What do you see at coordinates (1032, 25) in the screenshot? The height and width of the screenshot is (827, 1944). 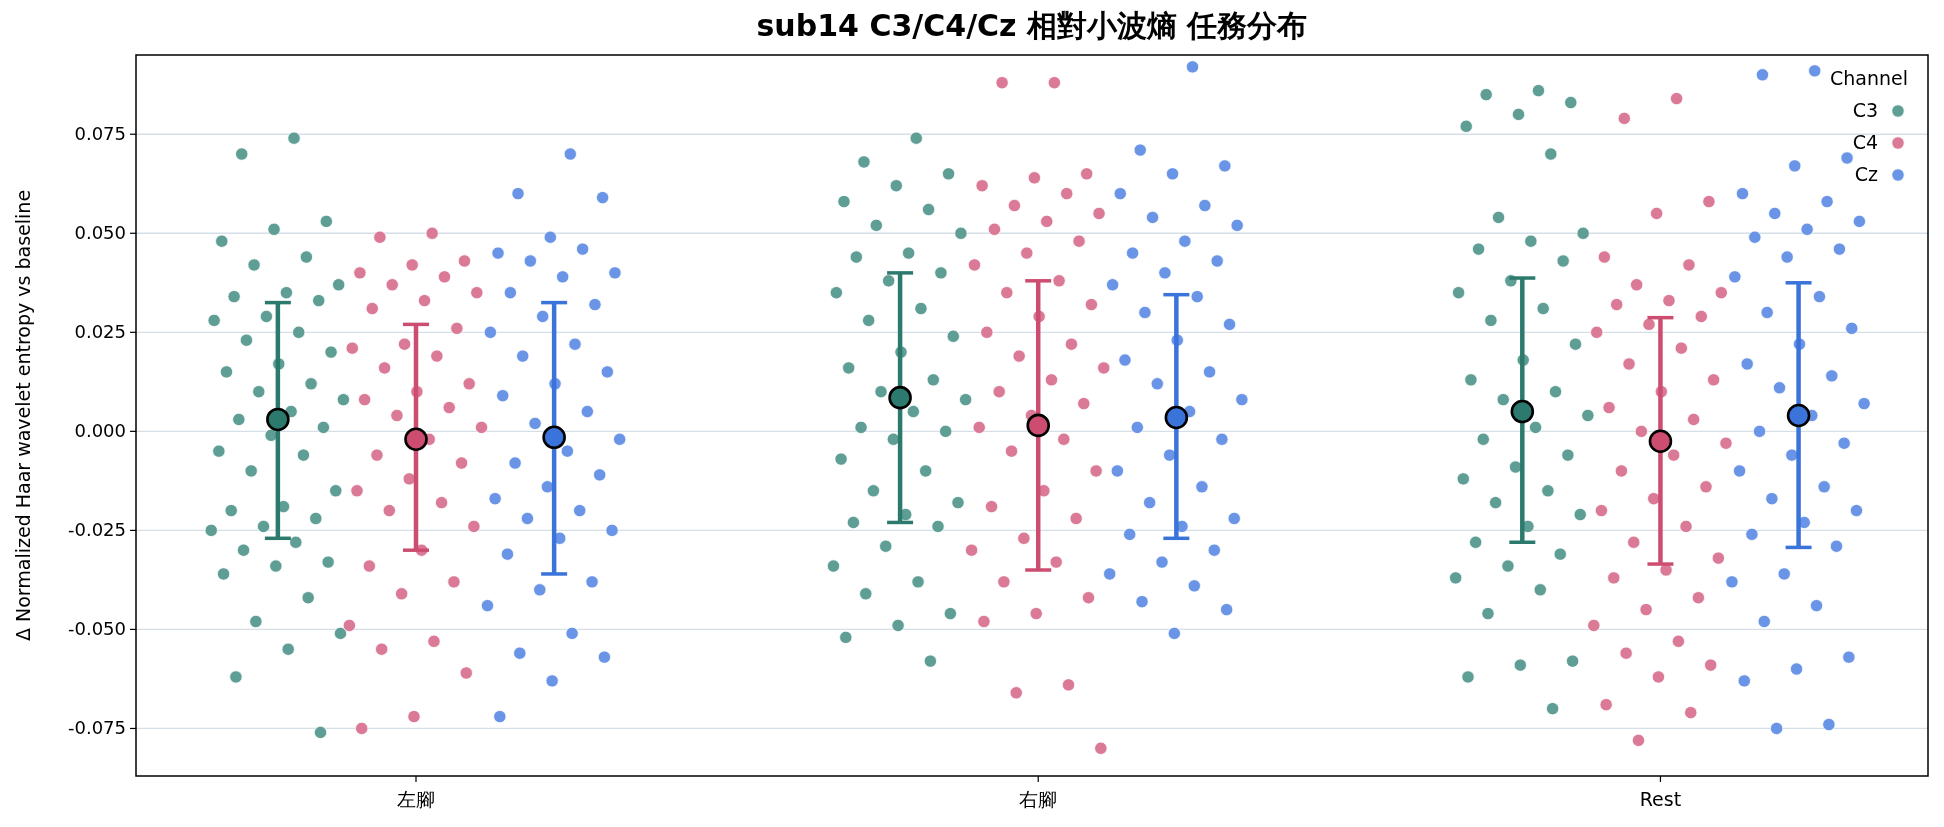 I see `chart-title: sub14 C3/C4/Cz 相對小波熵 任務分布` at bounding box center [1032, 25].